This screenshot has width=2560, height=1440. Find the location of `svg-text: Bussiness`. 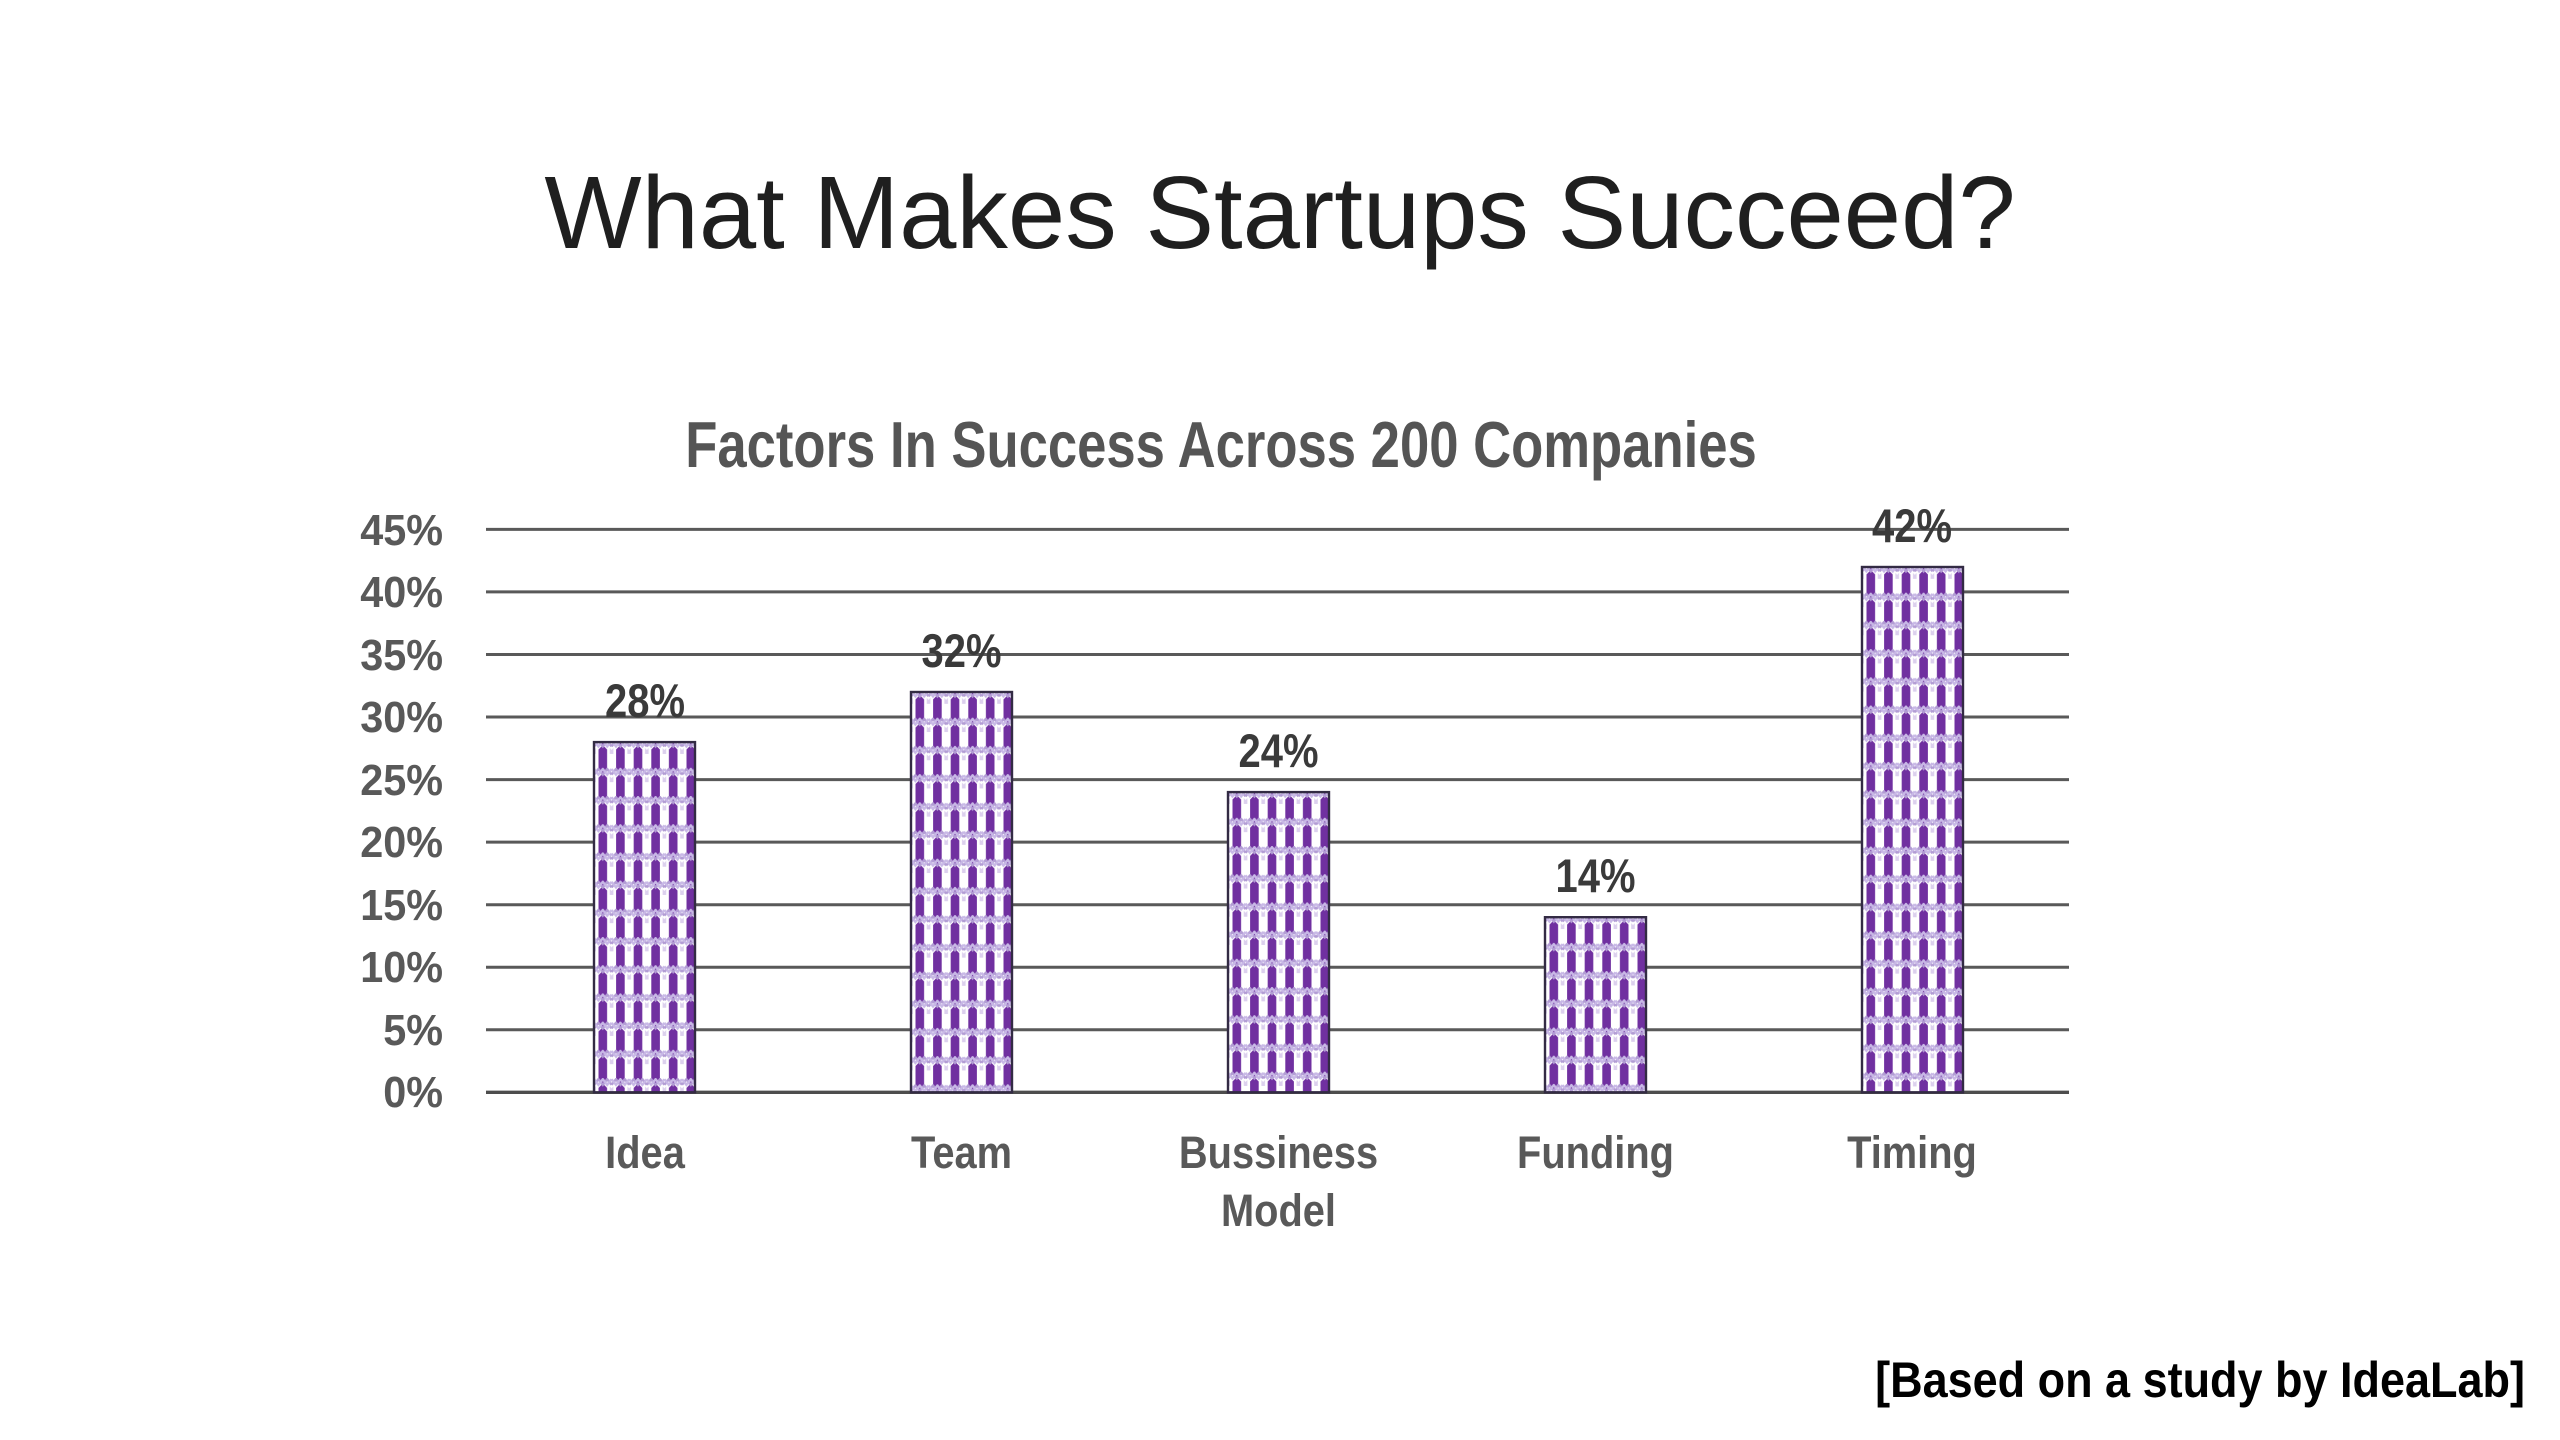

svg-text: Bussiness is located at coordinates (1278, 1153).